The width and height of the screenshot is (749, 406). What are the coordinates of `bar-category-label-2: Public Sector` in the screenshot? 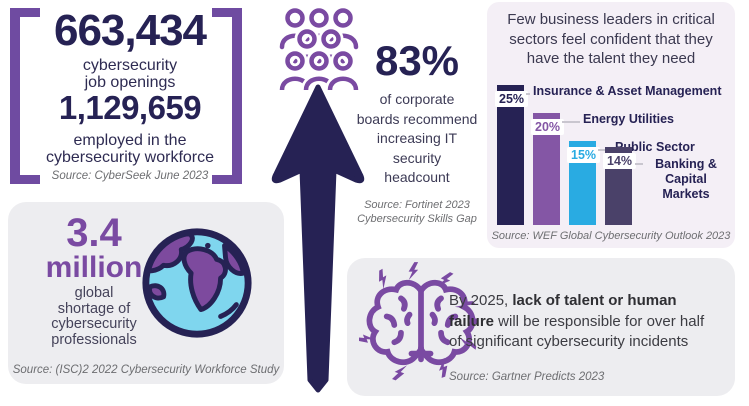 It's located at (655, 147).